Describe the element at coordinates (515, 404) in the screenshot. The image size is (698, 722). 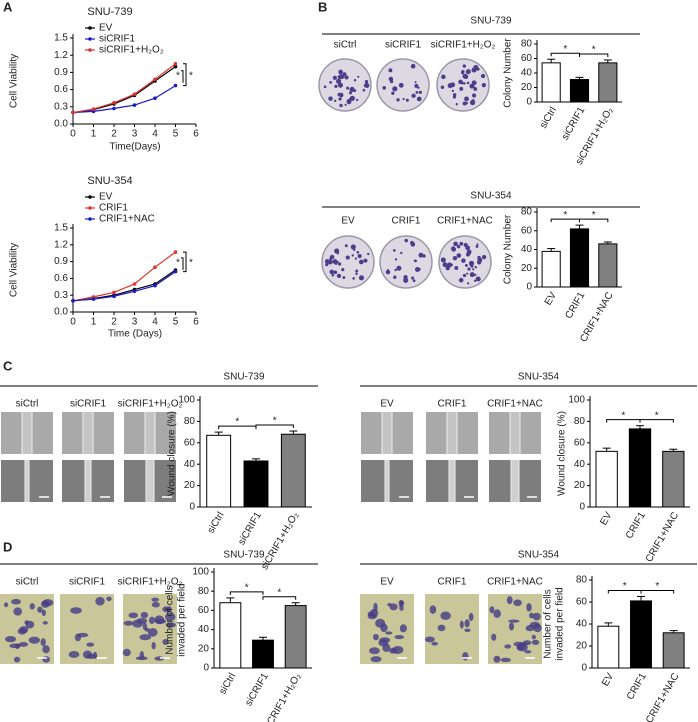
I see `image-label: CRIF1+NAC` at that location.